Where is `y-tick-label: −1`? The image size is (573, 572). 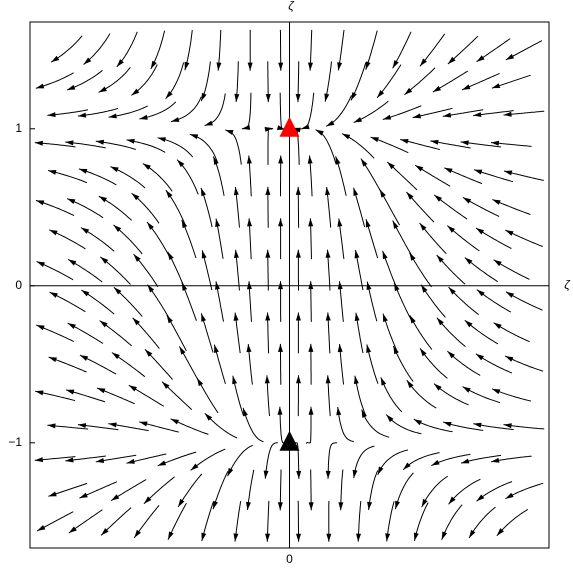 y-tick-label: −1 is located at coordinates (15, 442).